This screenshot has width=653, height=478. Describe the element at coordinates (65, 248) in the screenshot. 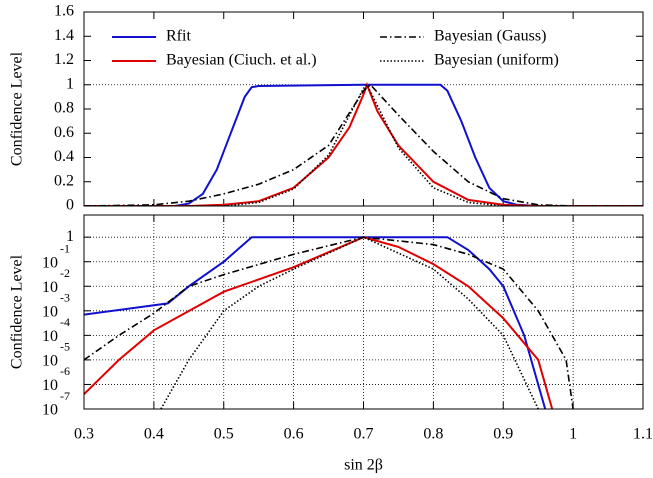

I see `y-tick-exponent: -1` at that location.